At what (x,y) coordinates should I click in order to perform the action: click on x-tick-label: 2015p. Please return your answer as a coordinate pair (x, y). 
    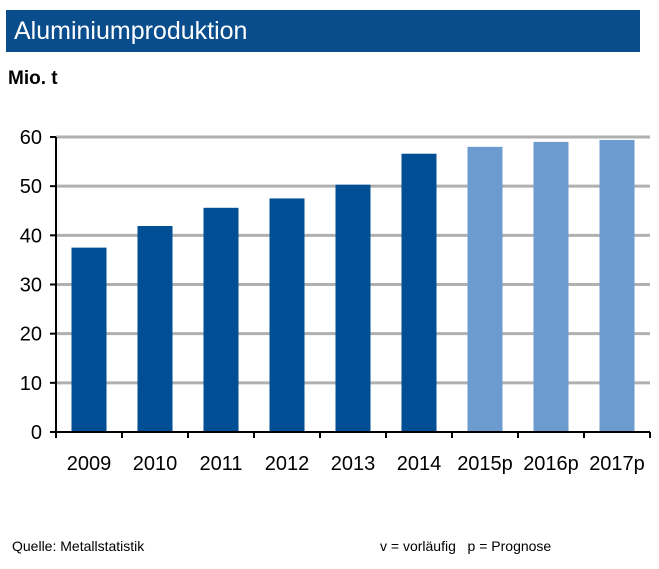
    Looking at the image, I should click on (485, 464).